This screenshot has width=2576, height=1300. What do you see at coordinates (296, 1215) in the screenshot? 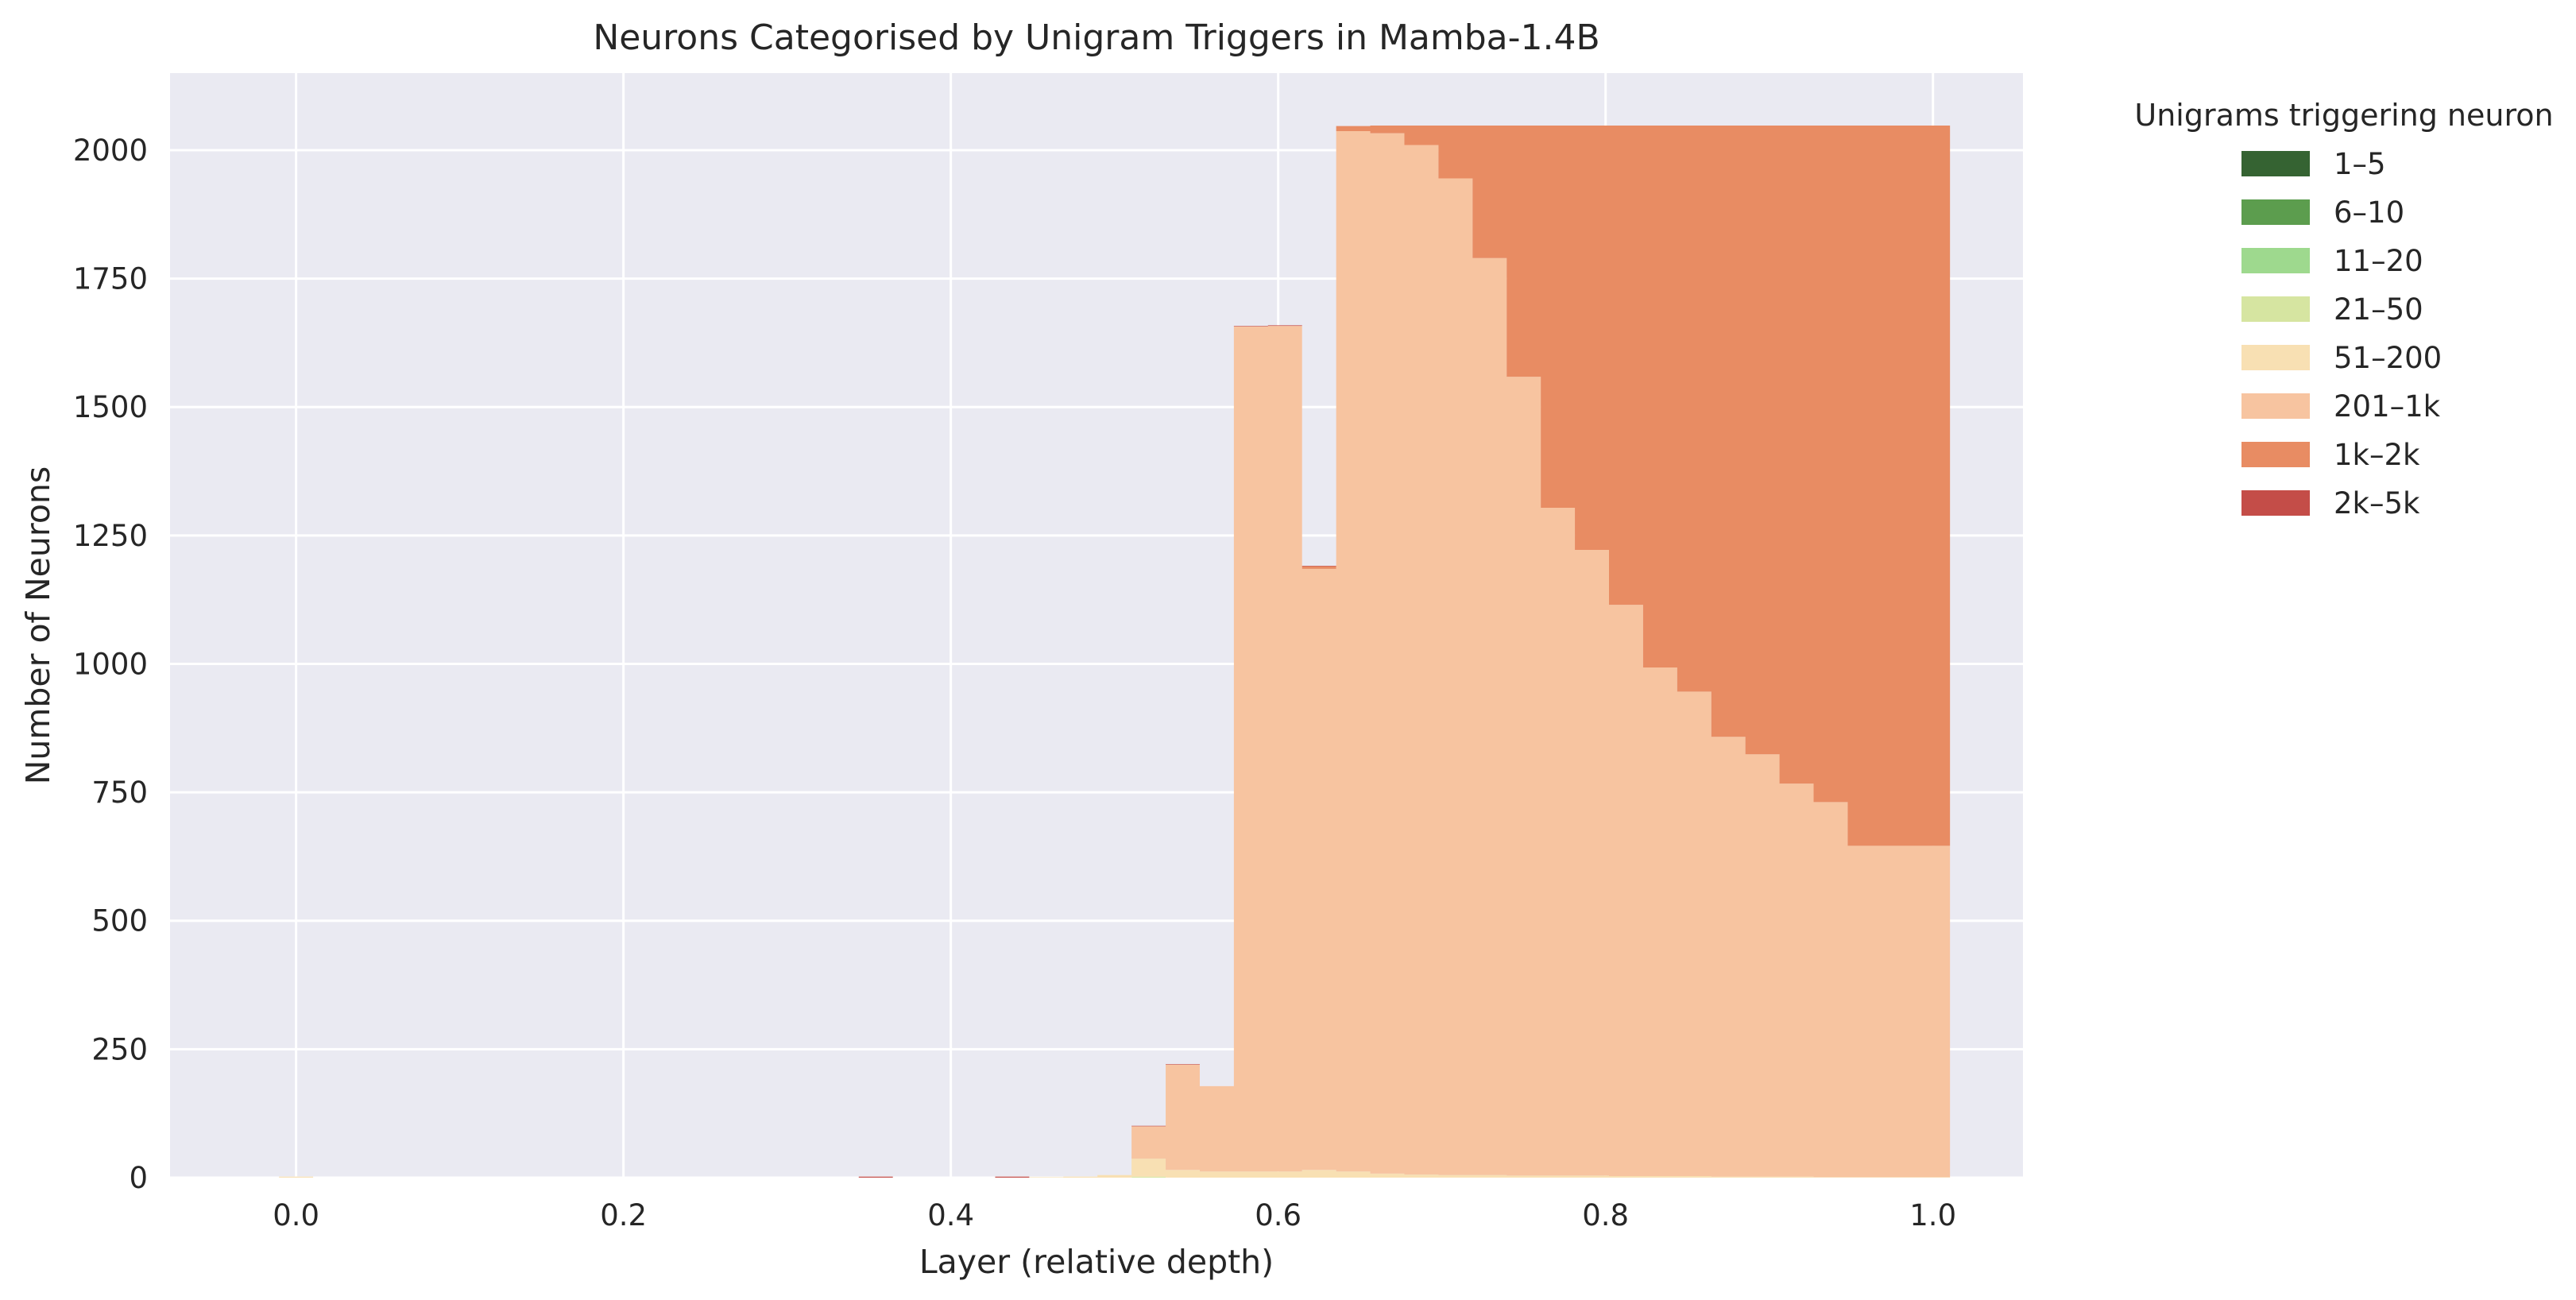
I see `x-tick-label-0: 0.0` at bounding box center [296, 1215].